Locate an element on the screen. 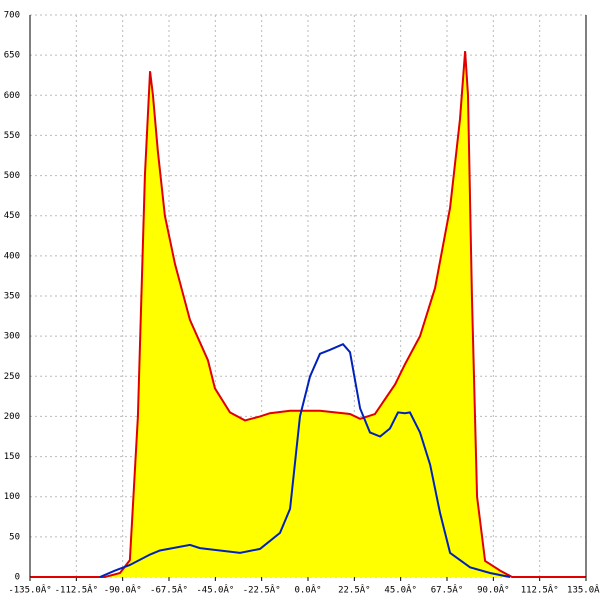 This screenshot has height=604, width=600. x-tick-label: 45.0Â° is located at coordinates (400, 590).